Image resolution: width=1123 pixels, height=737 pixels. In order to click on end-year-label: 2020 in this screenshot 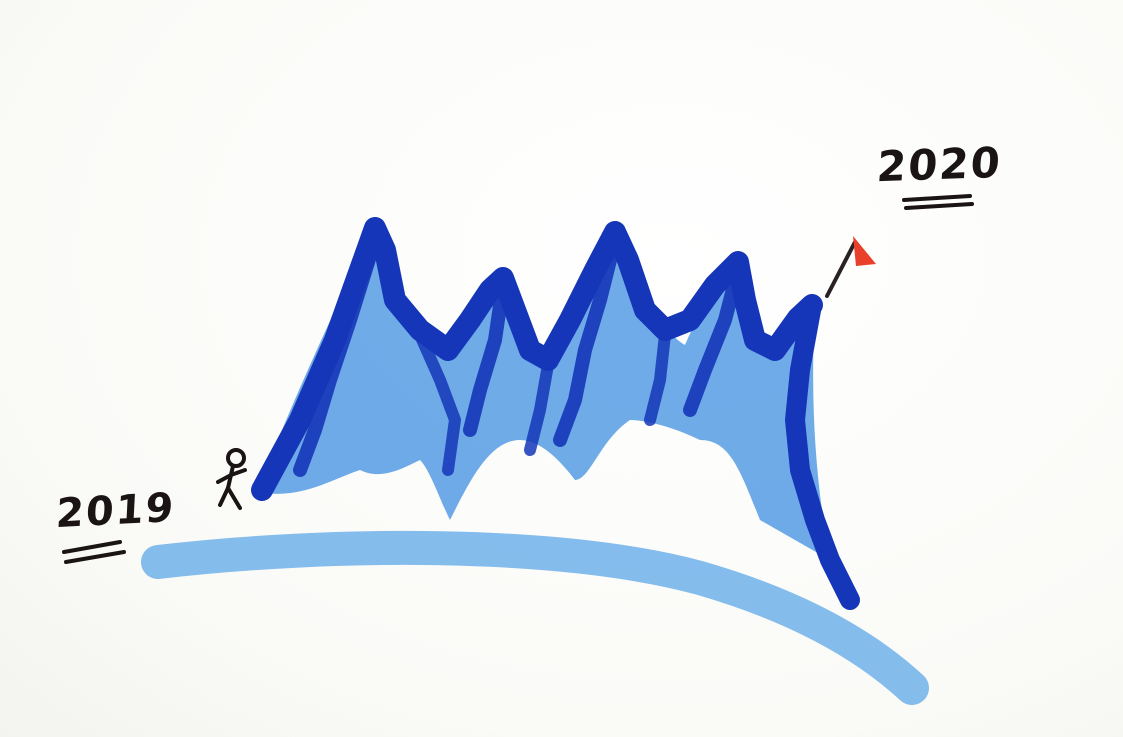, I will do `click(939, 164)`.